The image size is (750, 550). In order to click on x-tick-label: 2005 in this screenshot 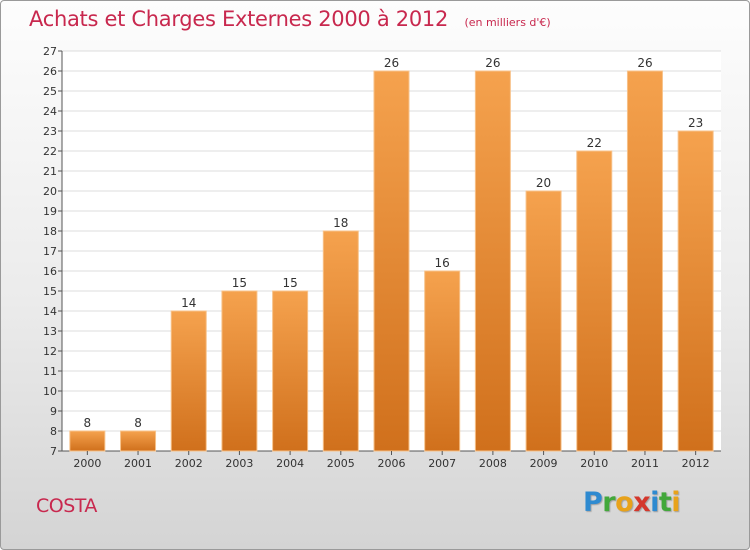, I will do `click(341, 463)`.